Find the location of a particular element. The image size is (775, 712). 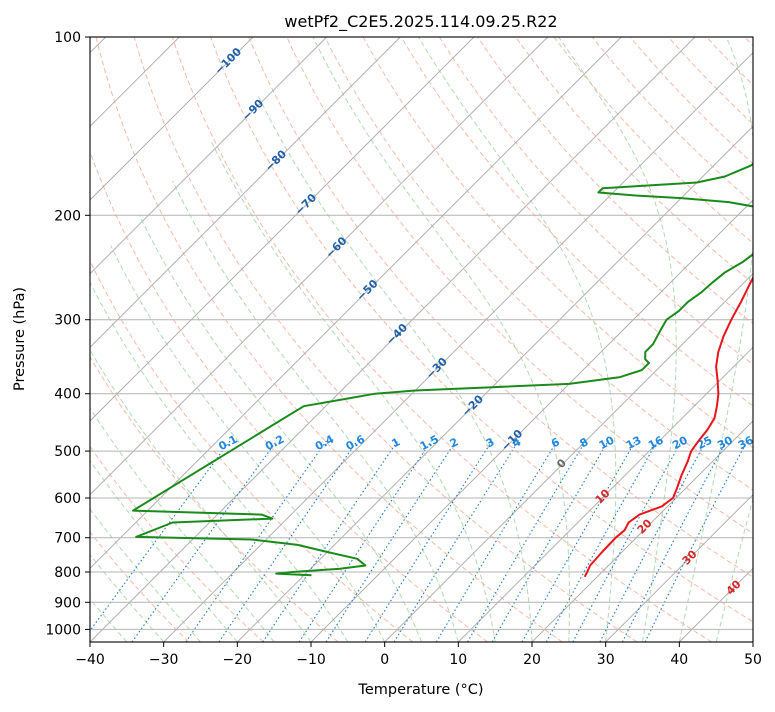

y-tick-label: 500 is located at coordinates (67, 452).